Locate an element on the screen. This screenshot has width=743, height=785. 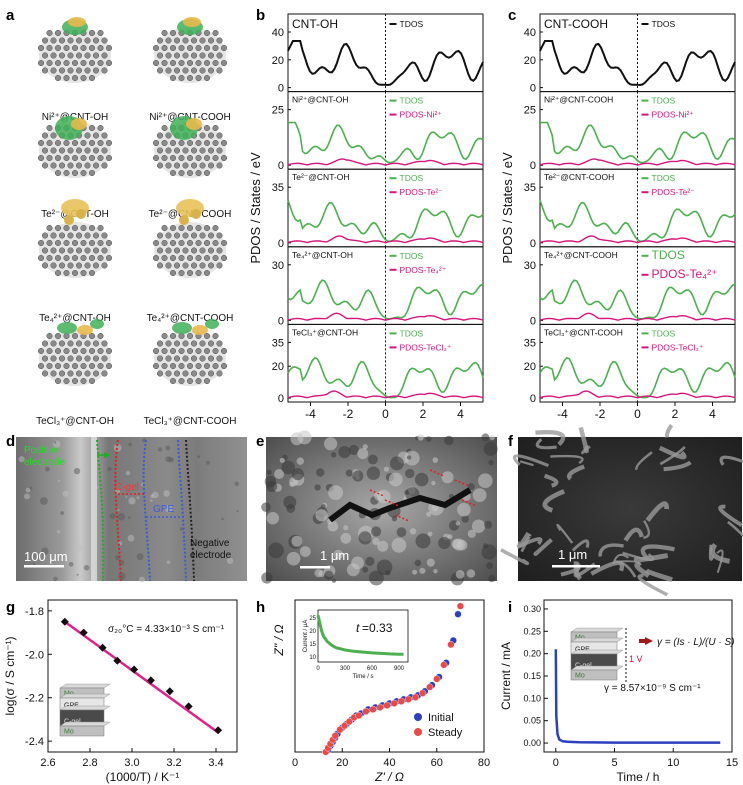
inset-layer is located at coordinates (82, 731).